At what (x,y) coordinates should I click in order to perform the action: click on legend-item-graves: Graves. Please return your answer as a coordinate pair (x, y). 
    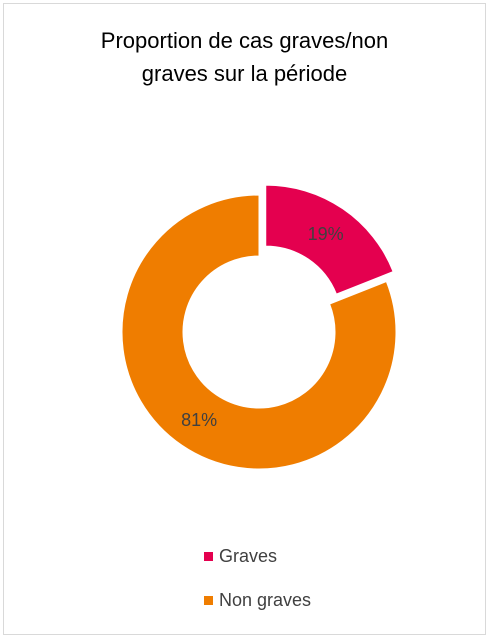
    Looking at the image, I should click on (240, 556).